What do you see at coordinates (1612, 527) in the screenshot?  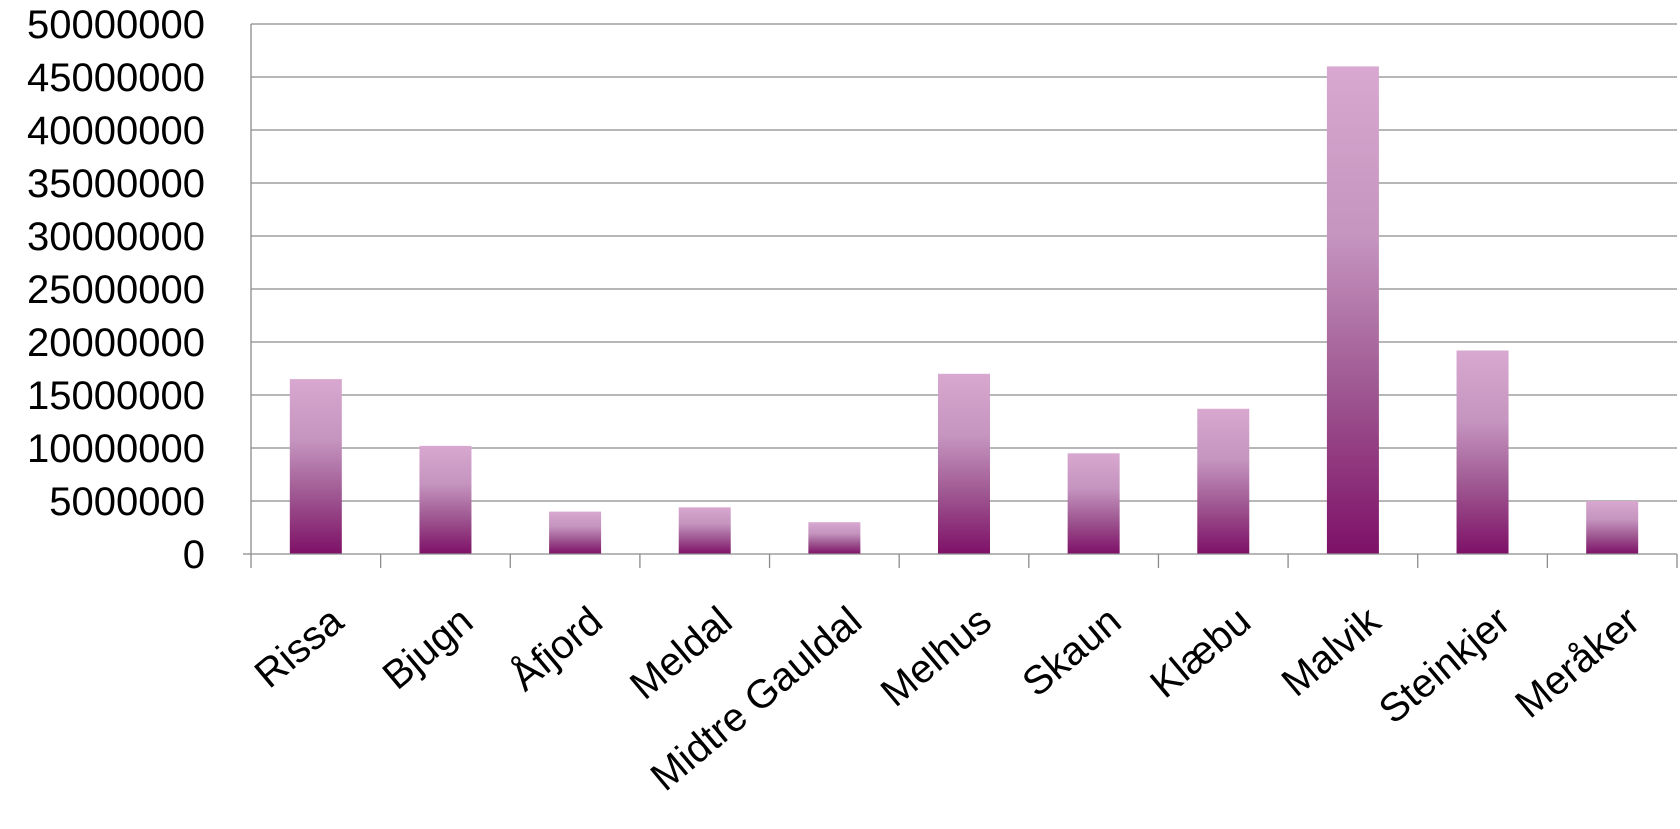 I see `bar-meråker` at bounding box center [1612, 527].